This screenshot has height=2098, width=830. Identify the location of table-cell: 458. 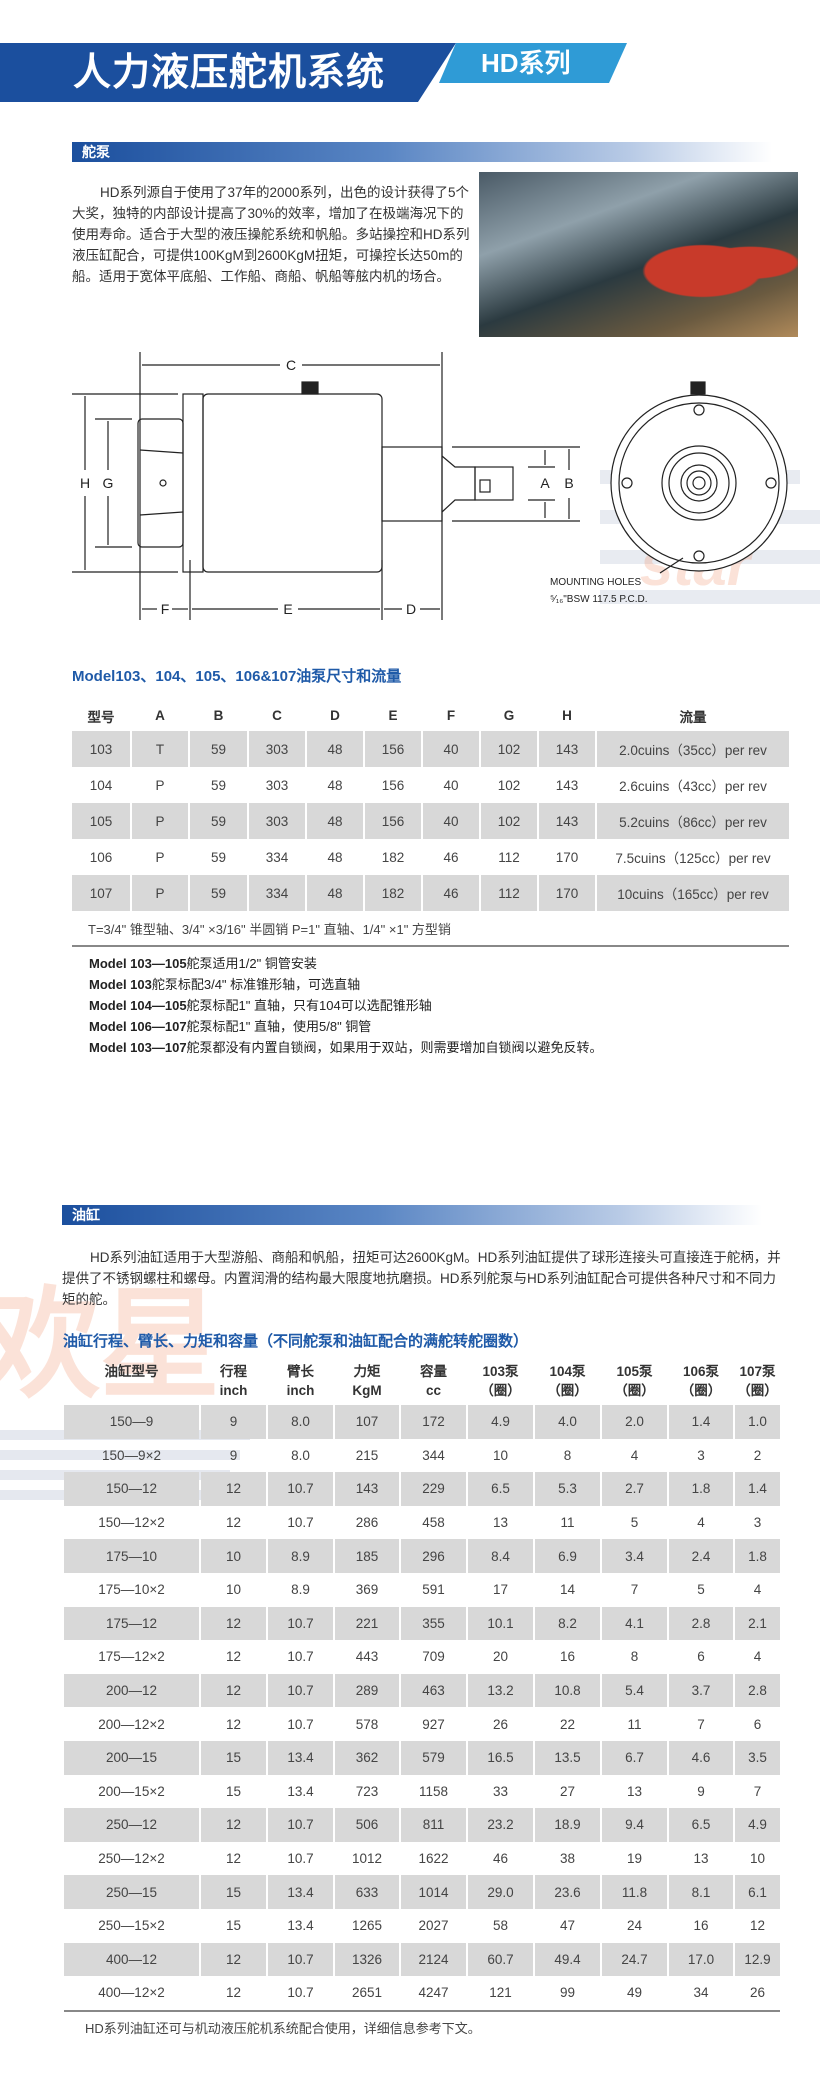
(433, 1523).